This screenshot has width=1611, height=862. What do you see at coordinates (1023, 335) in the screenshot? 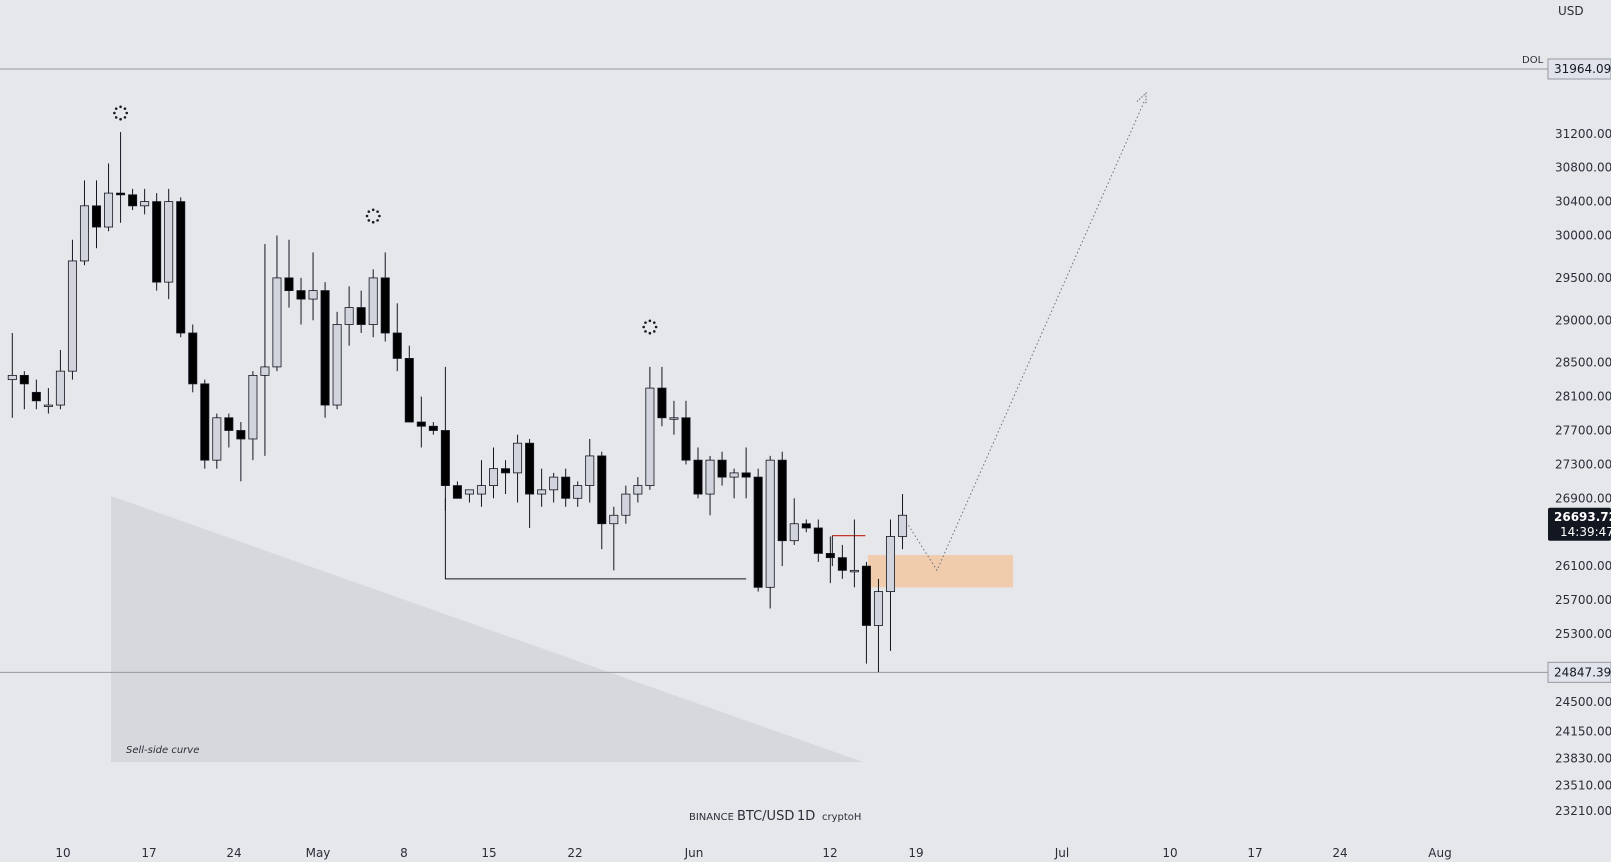
I see `projection-path` at bounding box center [1023, 335].